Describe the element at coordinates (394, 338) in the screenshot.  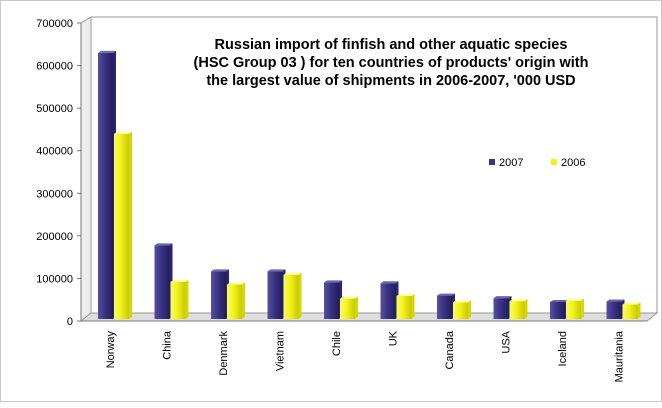
I see `x-tick-label: UK` at that location.